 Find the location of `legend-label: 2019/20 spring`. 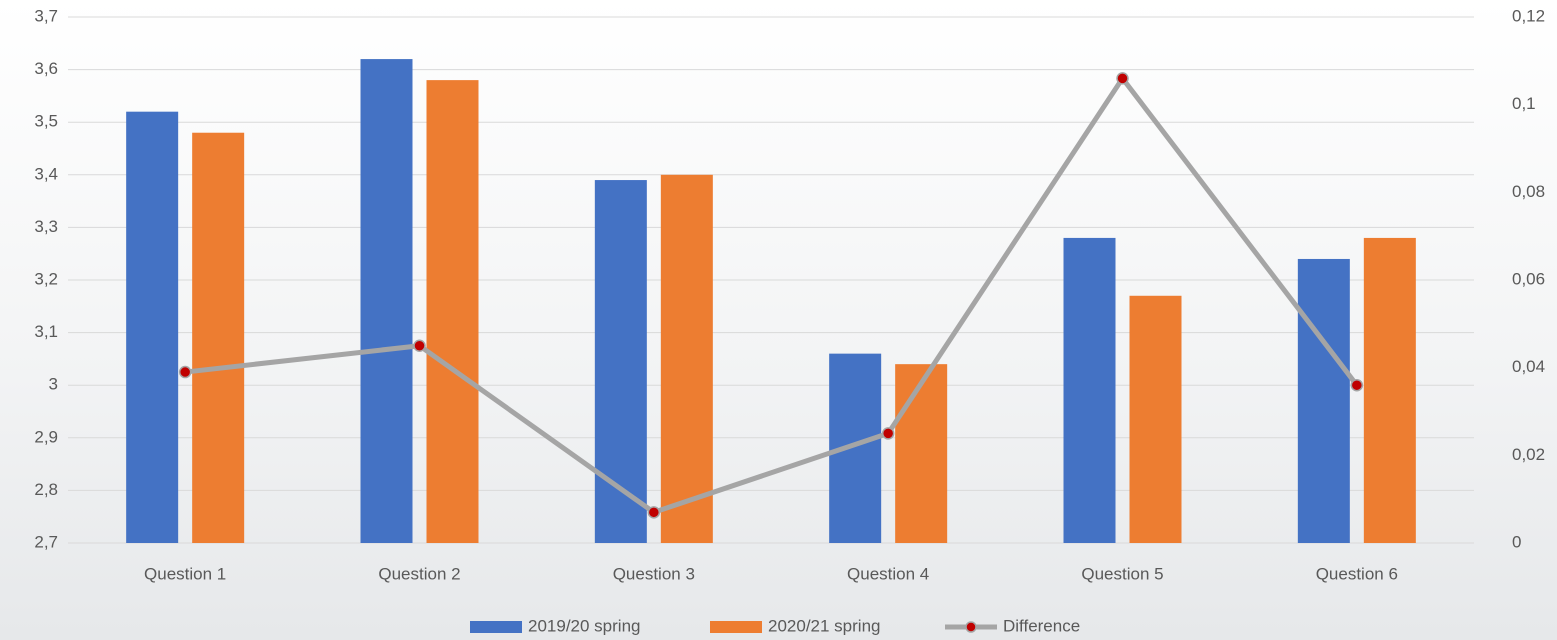

legend-label: 2019/20 spring is located at coordinates (584, 625).